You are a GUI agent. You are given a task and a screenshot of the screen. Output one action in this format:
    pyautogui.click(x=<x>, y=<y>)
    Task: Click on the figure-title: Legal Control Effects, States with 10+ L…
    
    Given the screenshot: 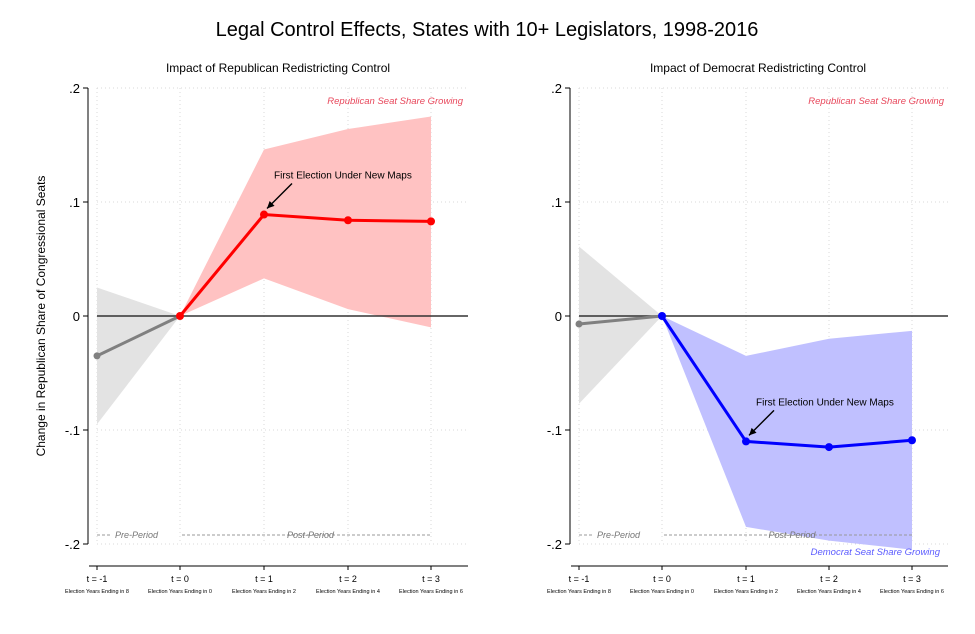 What is the action you would take?
    pyautogui.click(x=487, y=30)
    